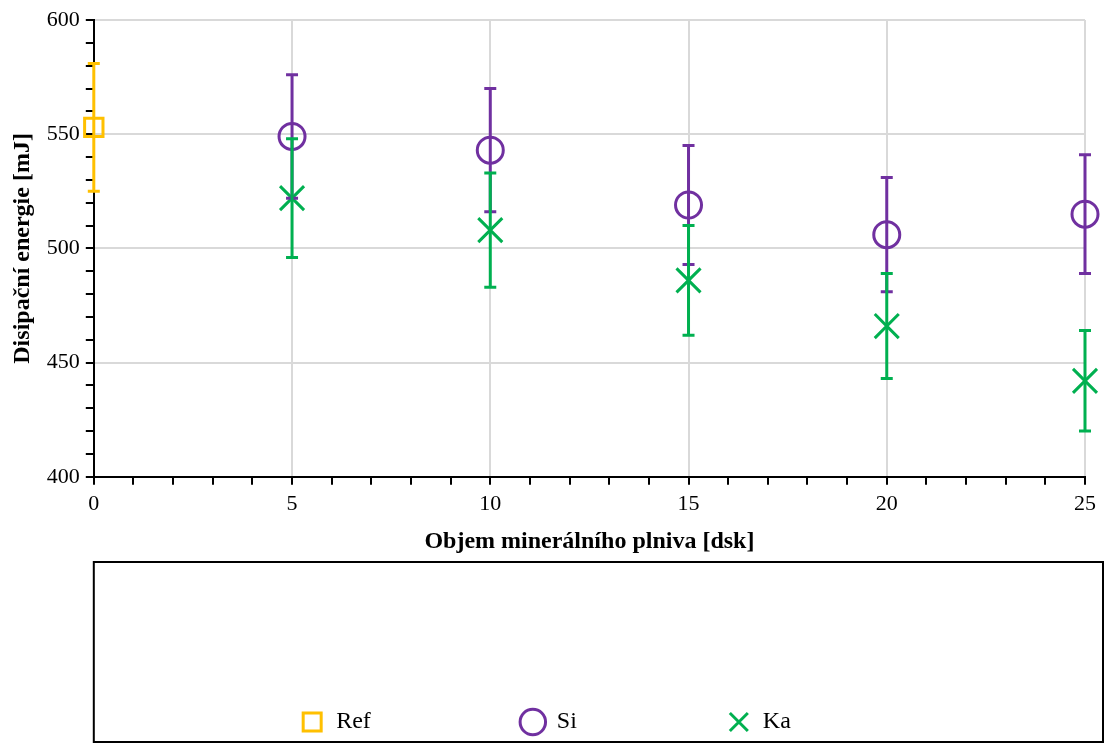  I want to click on legend-label: Ka, so click(777, 720).